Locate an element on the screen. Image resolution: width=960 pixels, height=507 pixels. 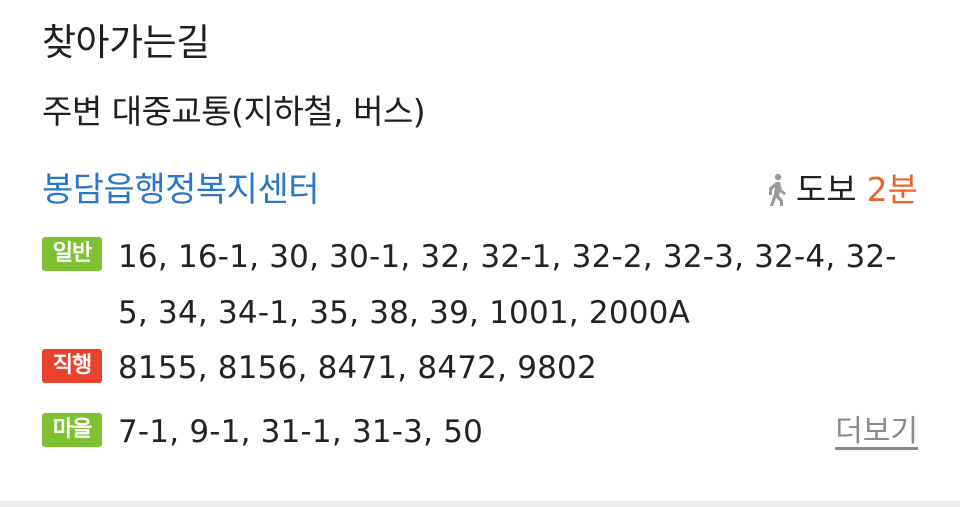
bus-group-village: 마을 7-1, 9-1, 31-1, 31-3, 50 is located at coordinates (392, 432).